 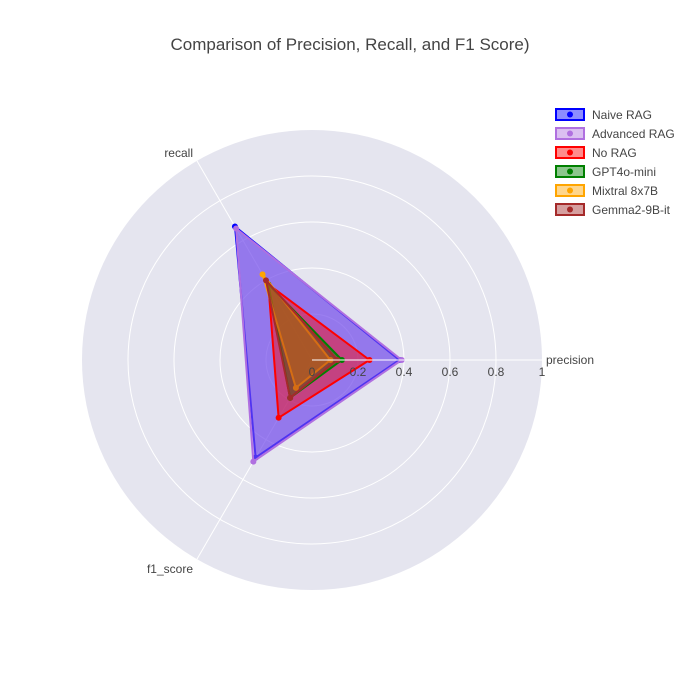 What do you see at coordinates (312, 372) in the screenshot?
I see `radial-tick-label: 0` at bounding box center [312, 372].